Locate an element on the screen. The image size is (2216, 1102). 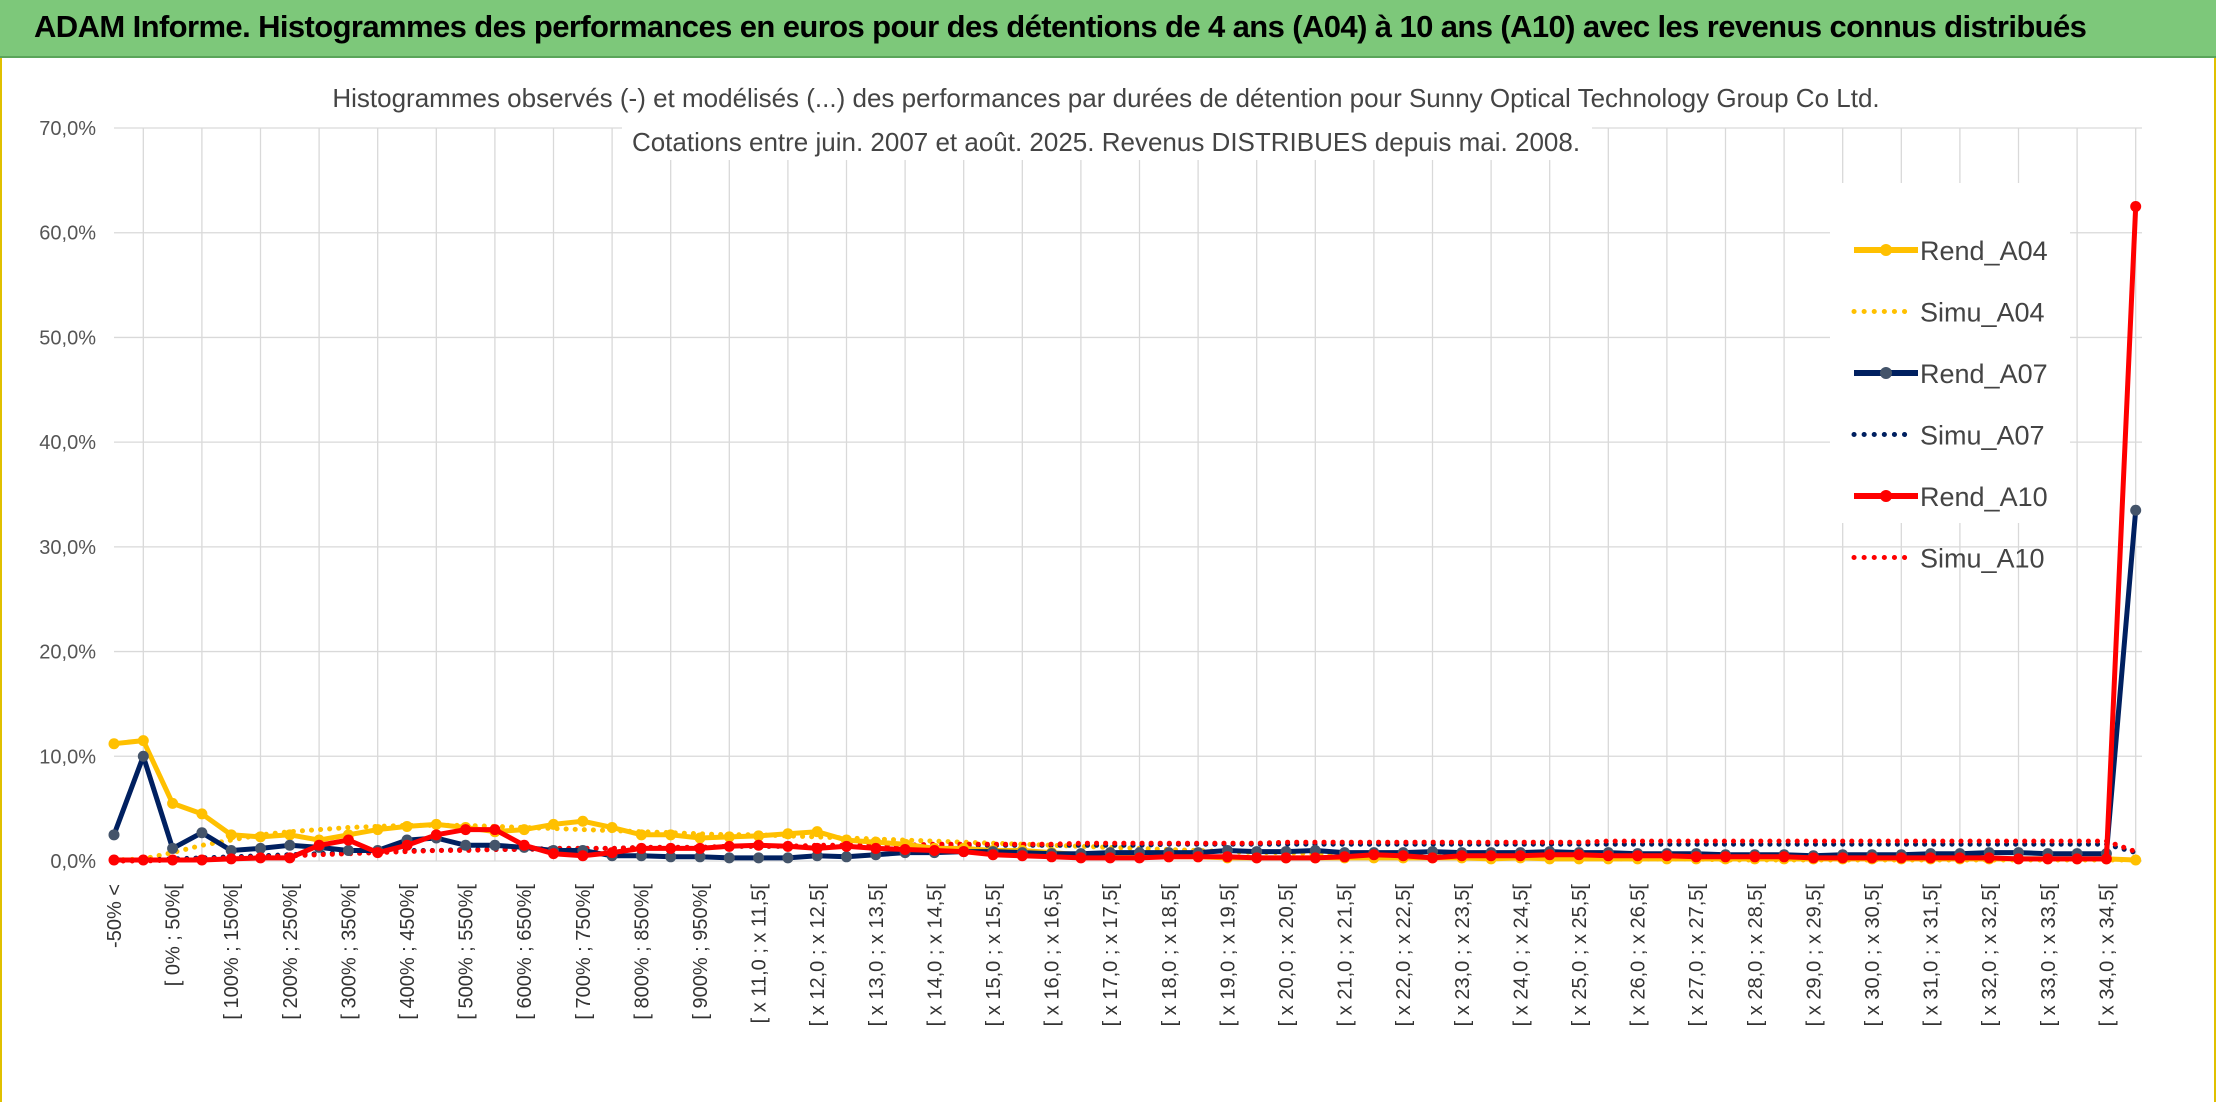
y-axis: 0,0% 10,0% 20,0% 30,0% 40,0% 50,0% 60,0% 70,0% is located at coordinates (67, 495).